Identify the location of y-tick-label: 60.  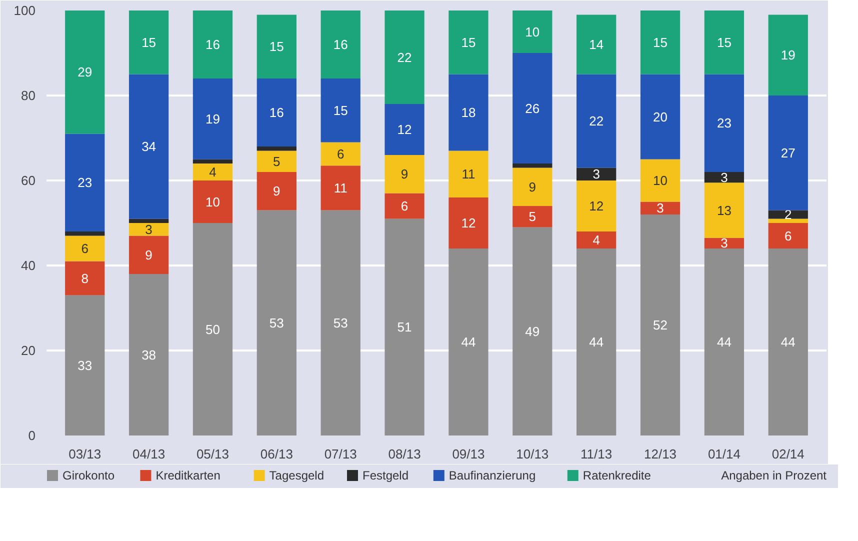
(28, 180).